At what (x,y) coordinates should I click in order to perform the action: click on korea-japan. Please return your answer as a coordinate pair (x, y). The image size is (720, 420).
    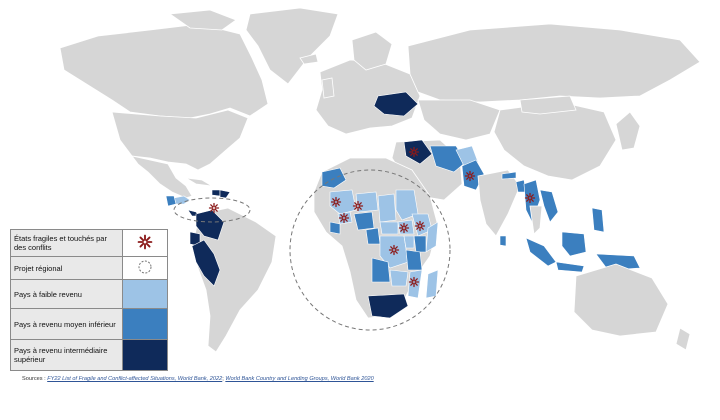
    Looking at the image, I should click on (628, 131).